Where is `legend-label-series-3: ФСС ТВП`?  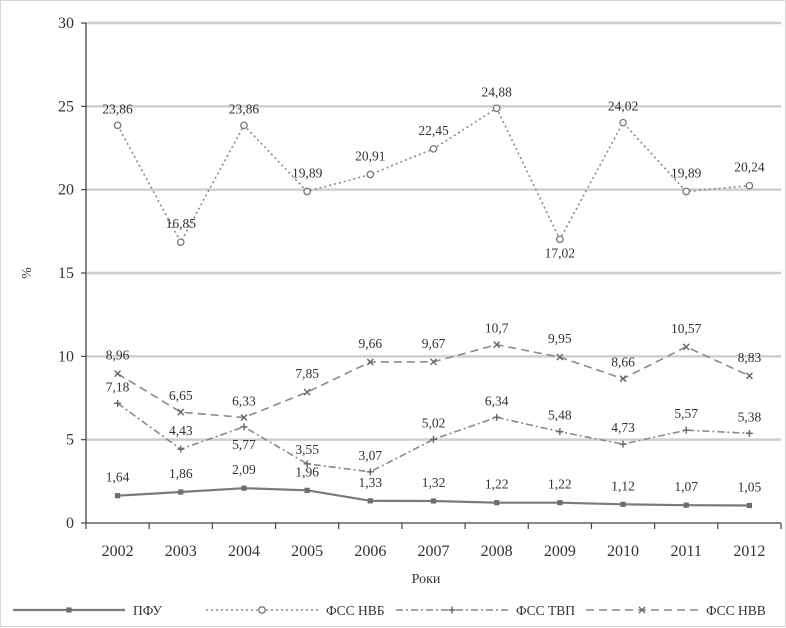 legend-label-series-3: ФСС ТВП is located at coordinates (545, 610).